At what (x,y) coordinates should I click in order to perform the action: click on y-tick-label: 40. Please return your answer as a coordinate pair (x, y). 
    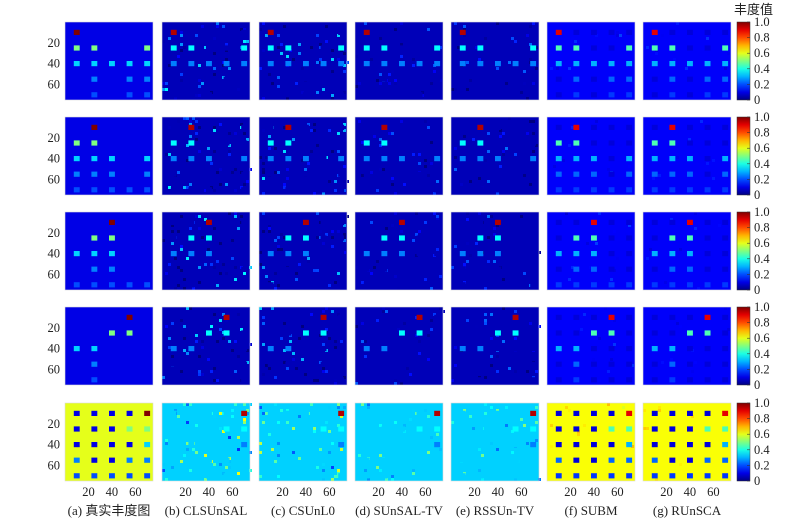
    Looking at the image, I should click on (54, 159).